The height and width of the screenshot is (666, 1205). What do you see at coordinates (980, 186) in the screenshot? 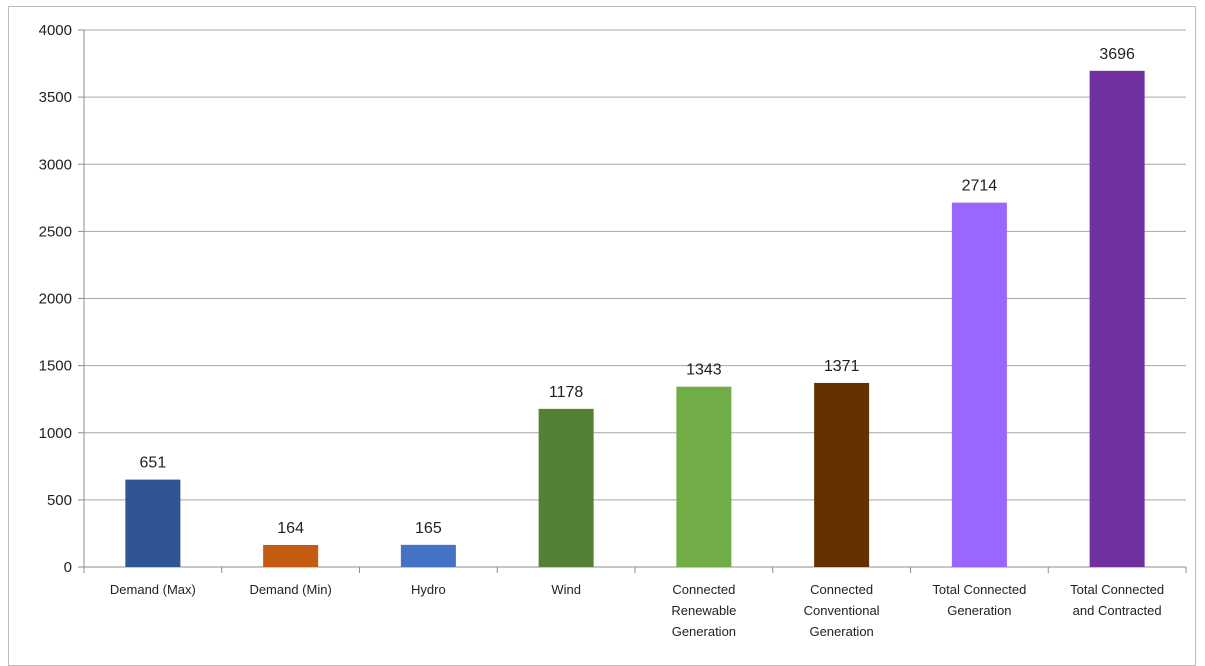
I see `data-label: 2714` at bounding box center [980, 186].